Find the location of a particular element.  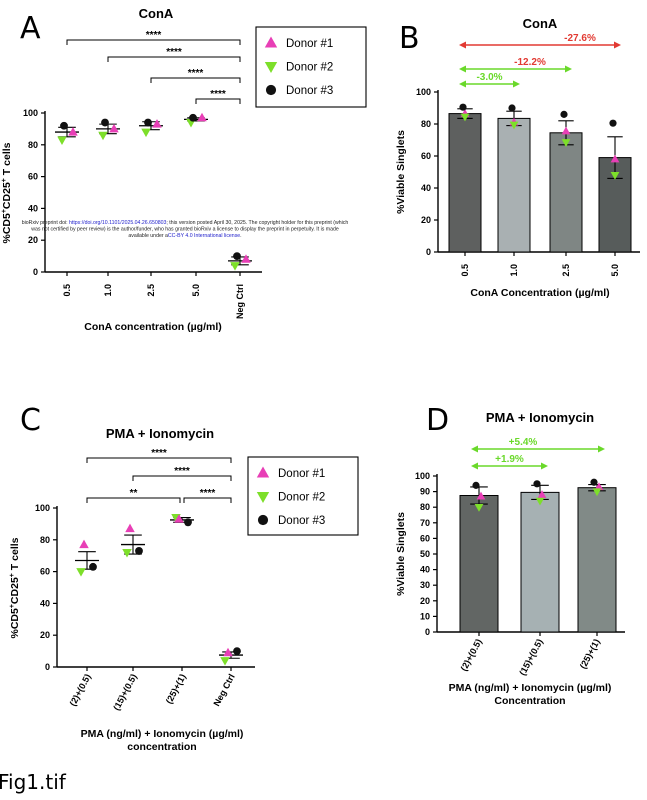

panel-d-y-tick-label: 80 is located at coordinates (425, 507).